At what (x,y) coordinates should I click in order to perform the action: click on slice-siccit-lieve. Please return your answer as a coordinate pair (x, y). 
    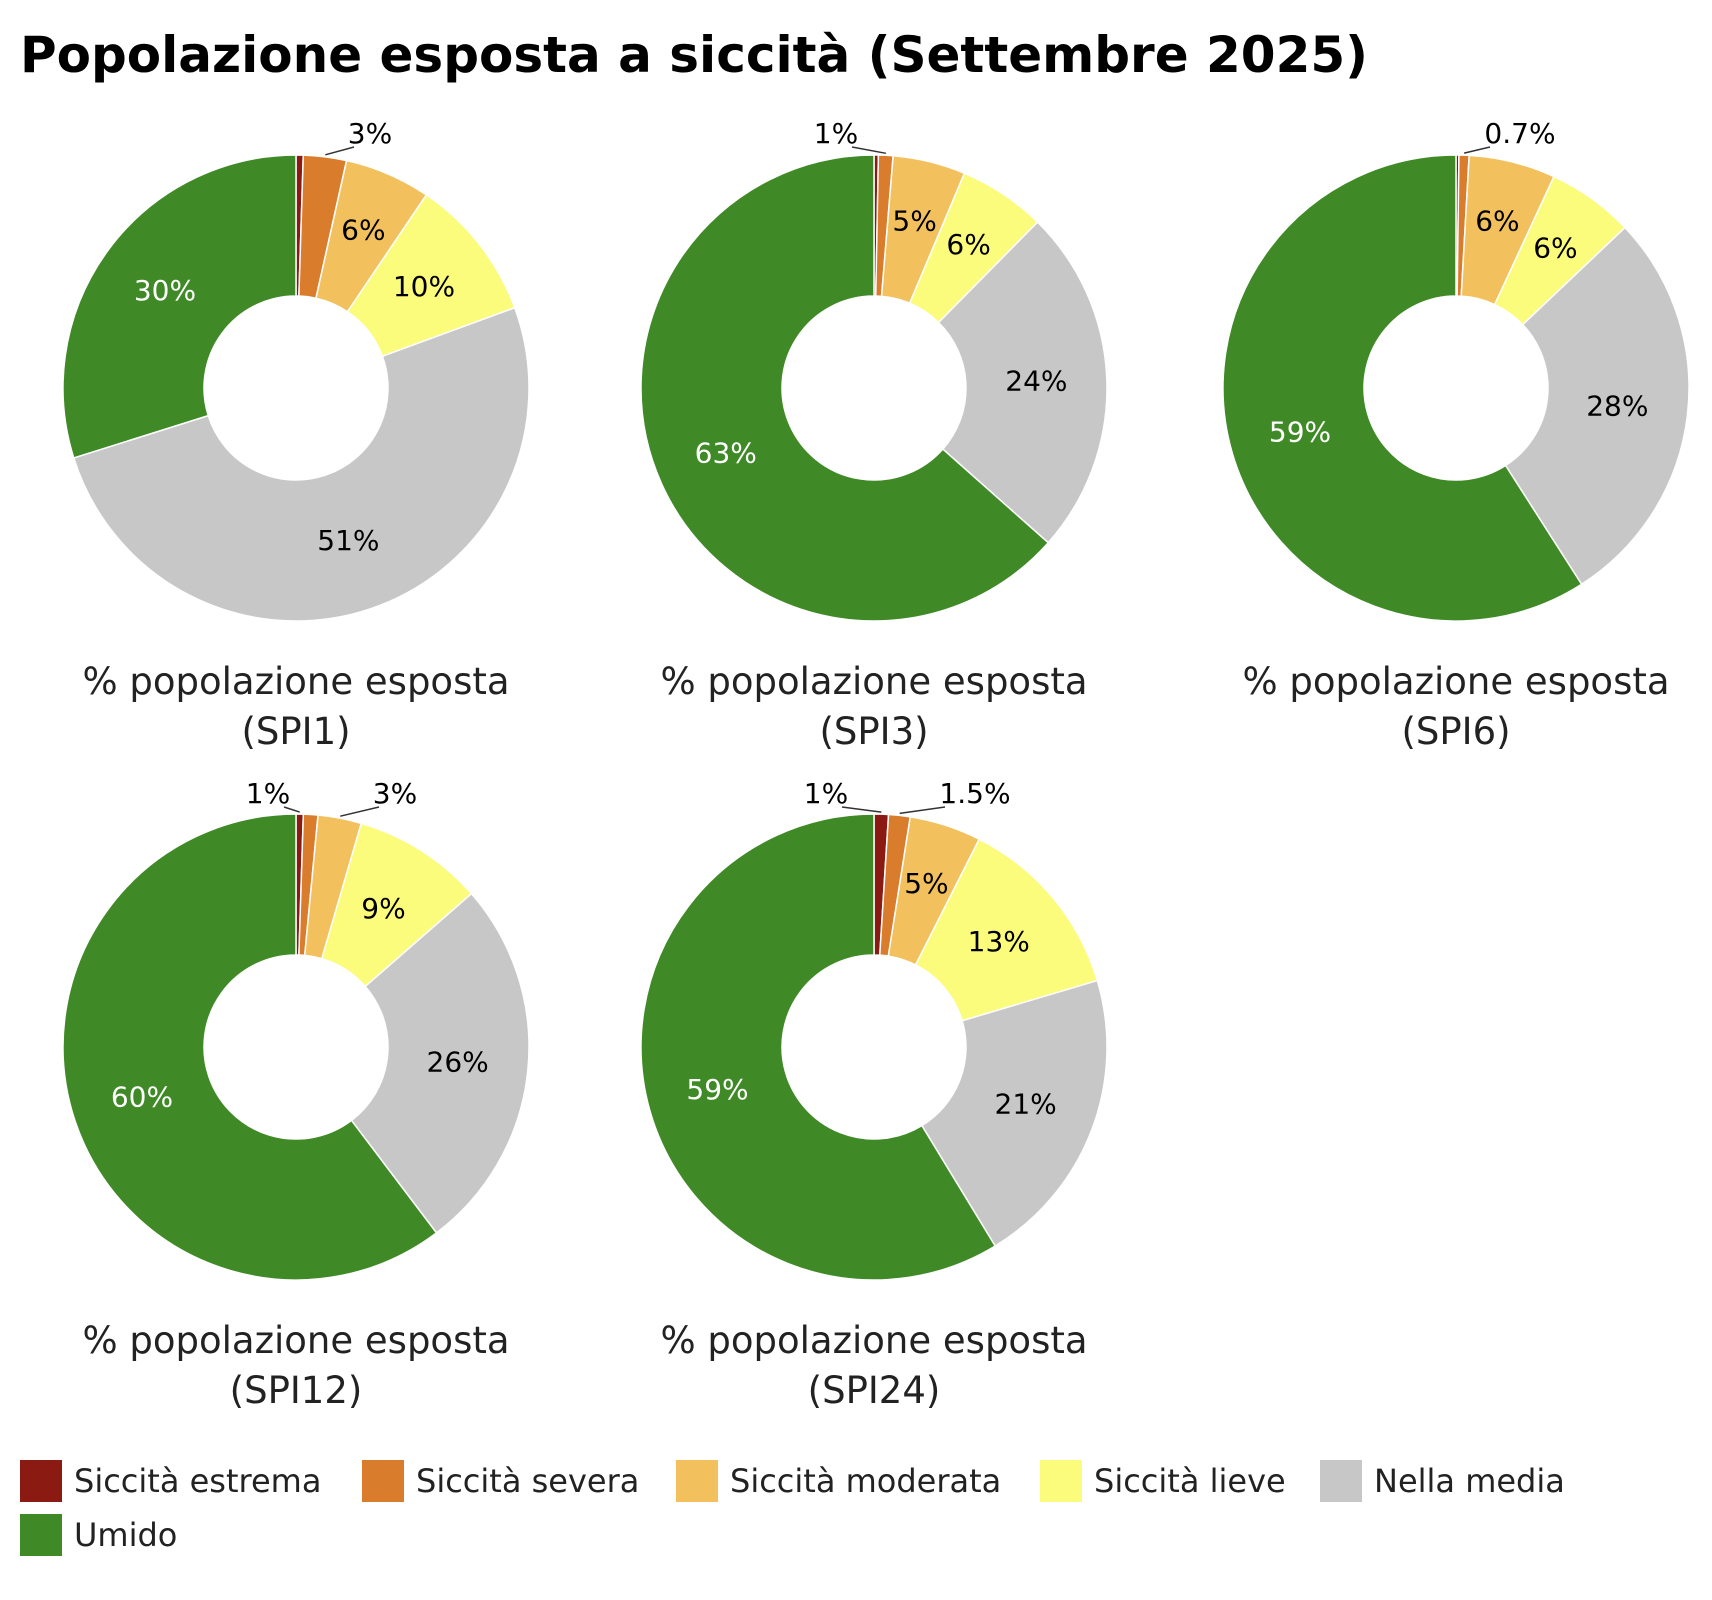
    Looking at the image, I should click on (1006, 930).